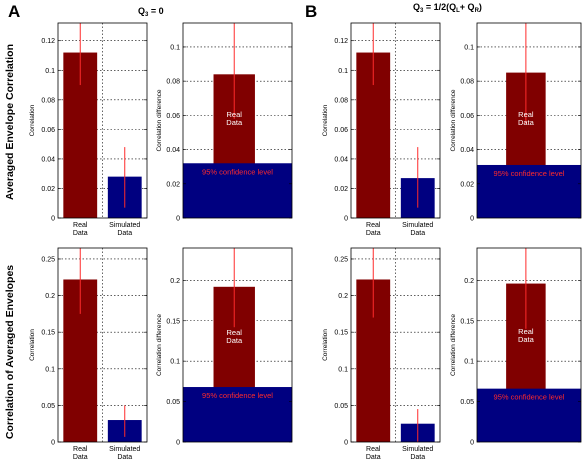 The height and width of the screenshot is (462, 583). I want to click on row-label-averaged-envelope-correlation: Averaged Envelope Correlation, so click(10, 122).